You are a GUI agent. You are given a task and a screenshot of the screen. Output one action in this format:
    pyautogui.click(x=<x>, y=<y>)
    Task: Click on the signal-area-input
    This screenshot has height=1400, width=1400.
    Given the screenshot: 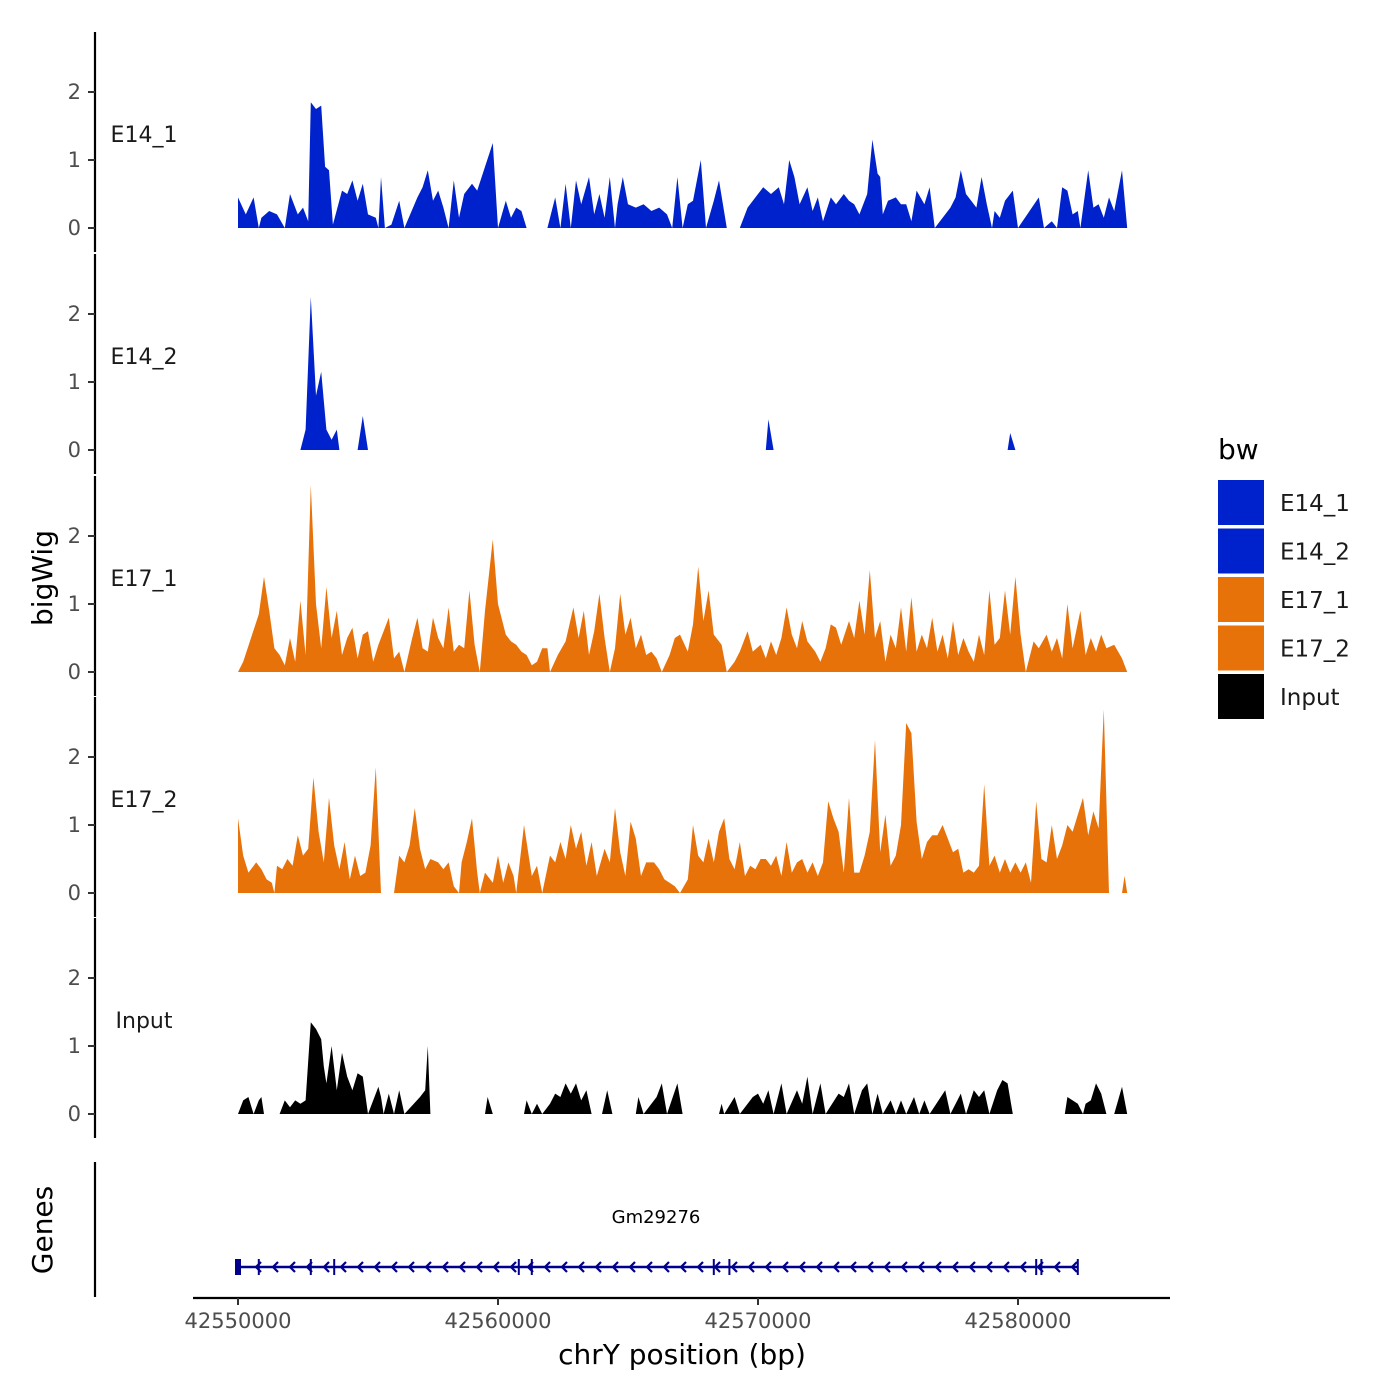 What is the action you would take?
    pyautogui.click(x=683, y=1068)
    